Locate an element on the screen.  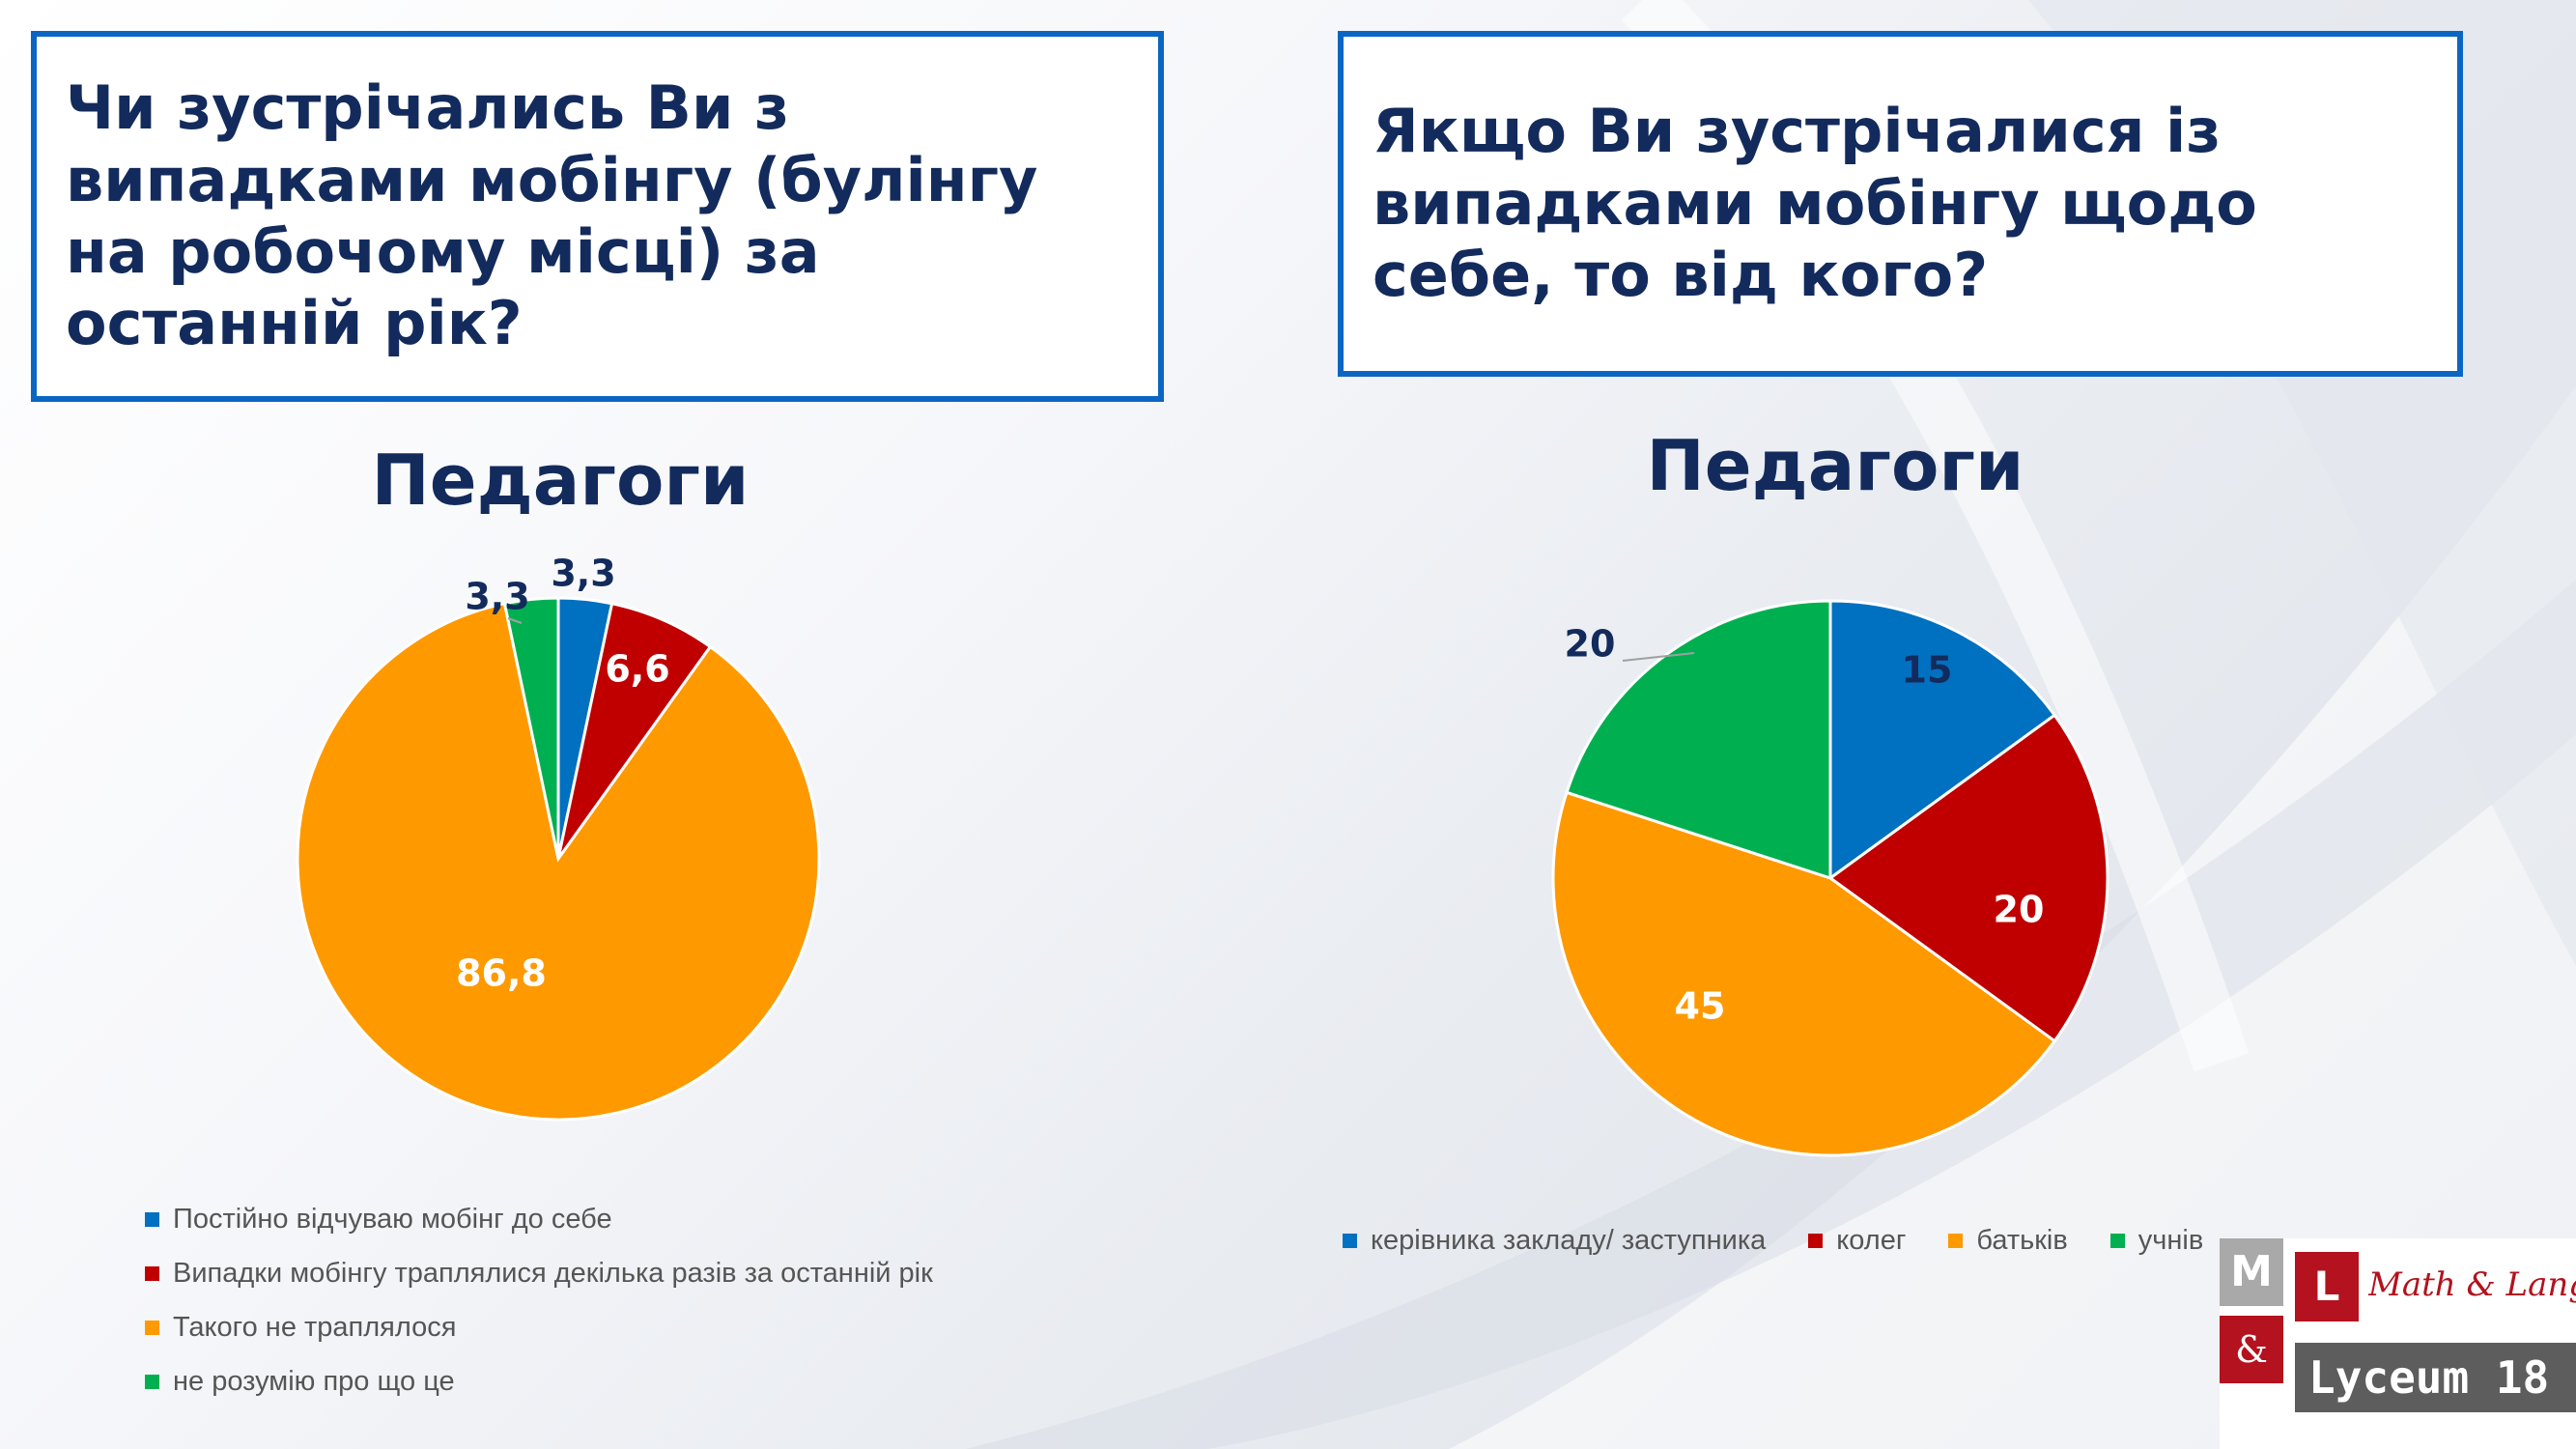
logo-m: M is located at coordinates (2251, 1272).